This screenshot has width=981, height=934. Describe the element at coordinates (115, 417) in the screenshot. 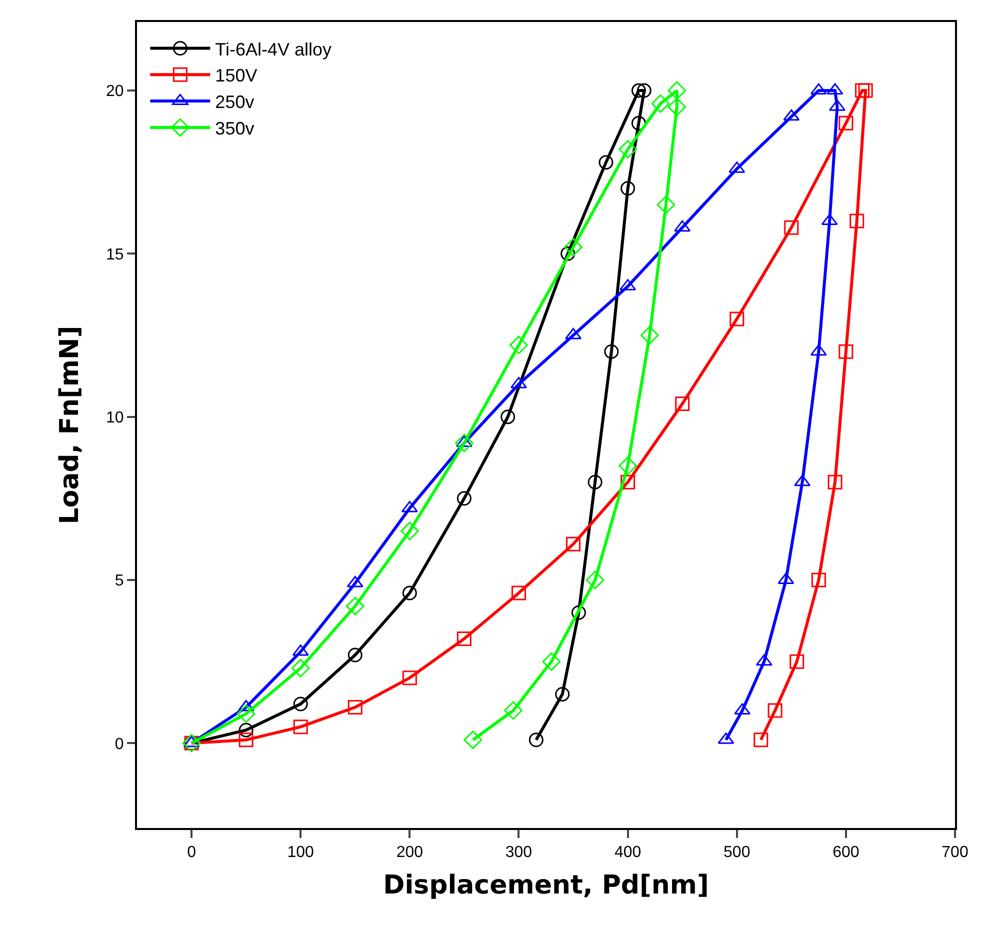

I see `y-tick-label: 10` at that location.